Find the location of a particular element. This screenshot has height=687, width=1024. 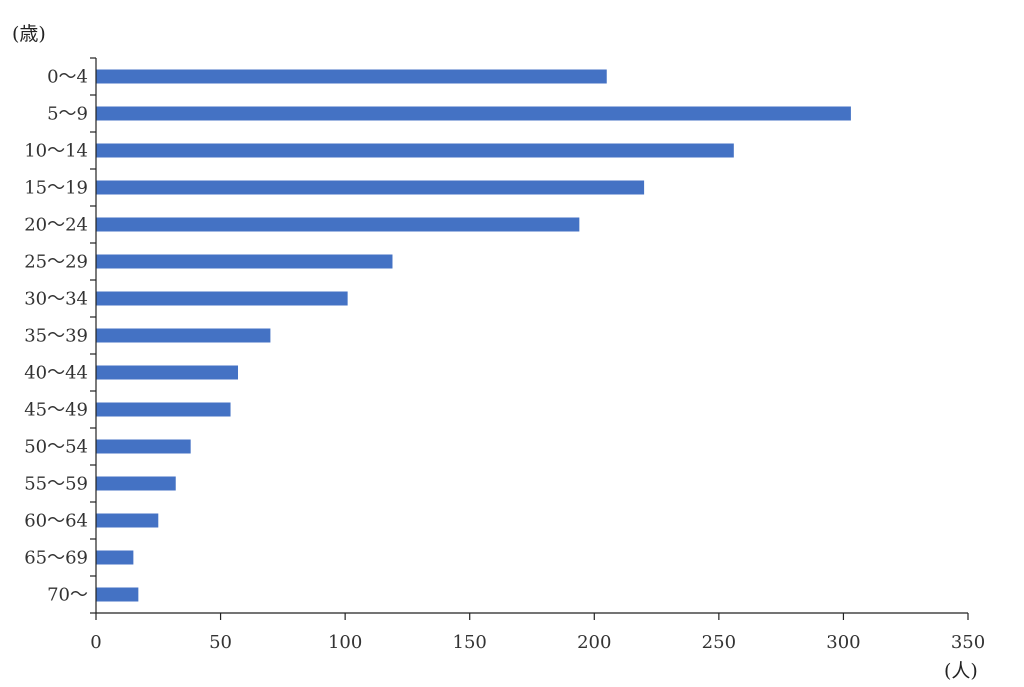

y-tick-label: 70～ is located at coordinates (67, 595).